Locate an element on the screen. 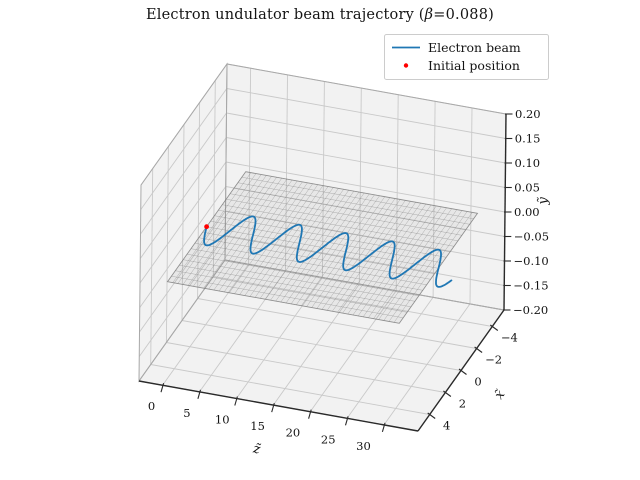  legend-entry-initial-position: Initial position is located at coordinates (461, 65).